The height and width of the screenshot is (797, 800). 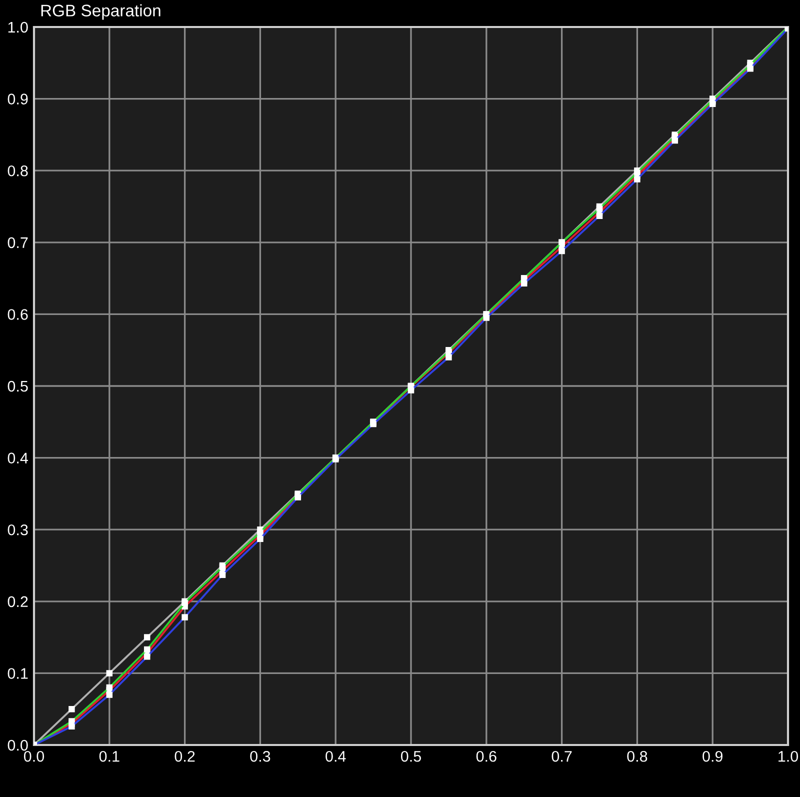 I want to click on y-tick-label: 0.3, so click(x=18, y=530).